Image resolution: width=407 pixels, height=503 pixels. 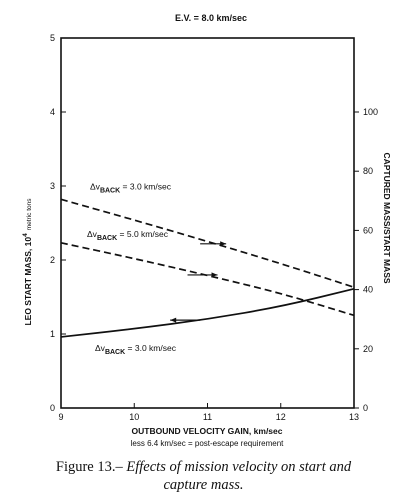 I want to click on y-left-tick-label: 2, so click(x=52, y=260).